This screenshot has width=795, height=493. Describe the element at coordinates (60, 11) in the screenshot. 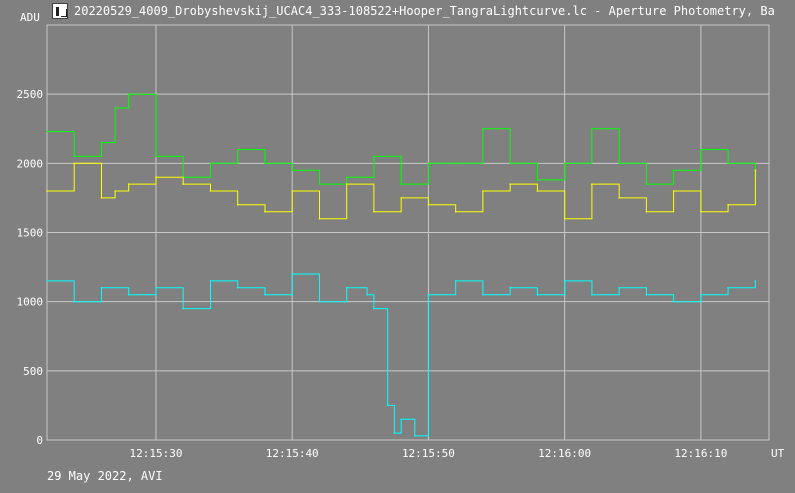

I see `app-icon` at that location.